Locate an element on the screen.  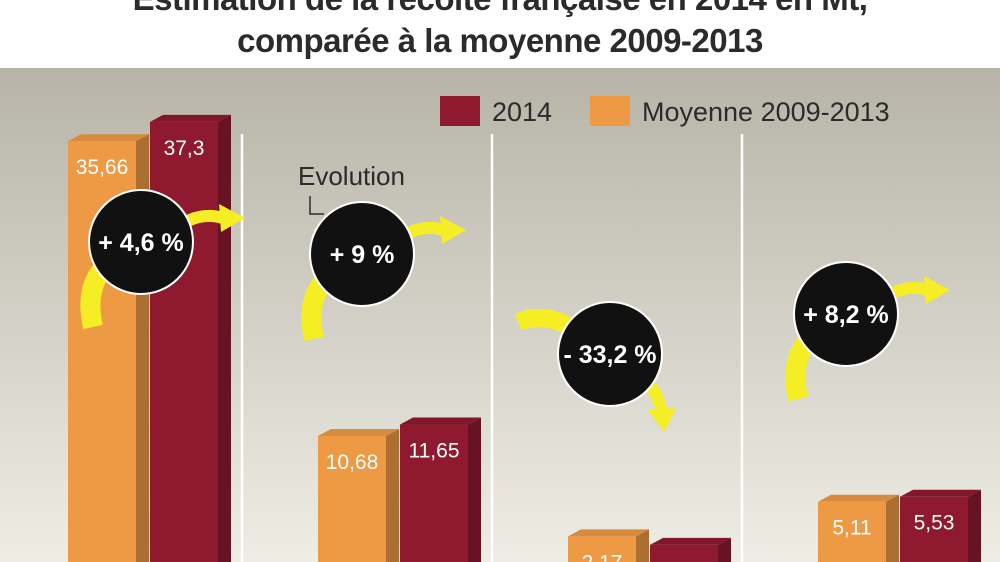
evolution-label-pointer is located at coordinates (316, 205).